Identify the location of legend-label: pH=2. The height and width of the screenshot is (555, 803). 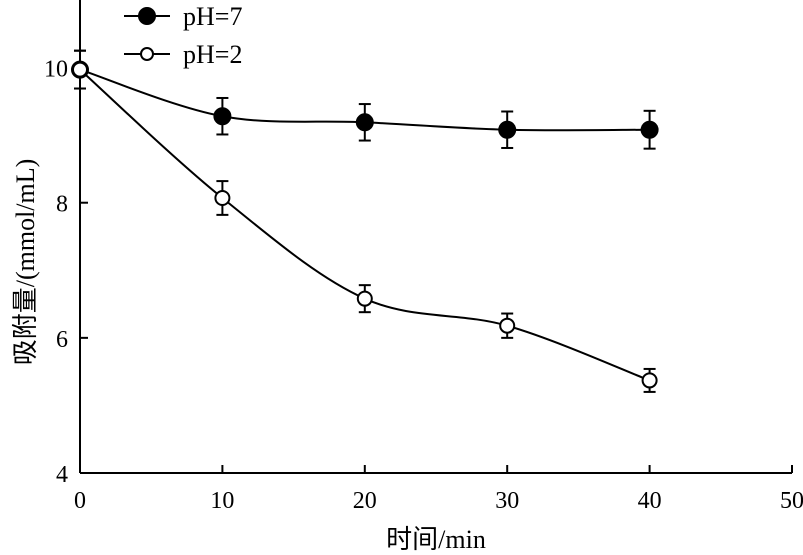
(212, 54).